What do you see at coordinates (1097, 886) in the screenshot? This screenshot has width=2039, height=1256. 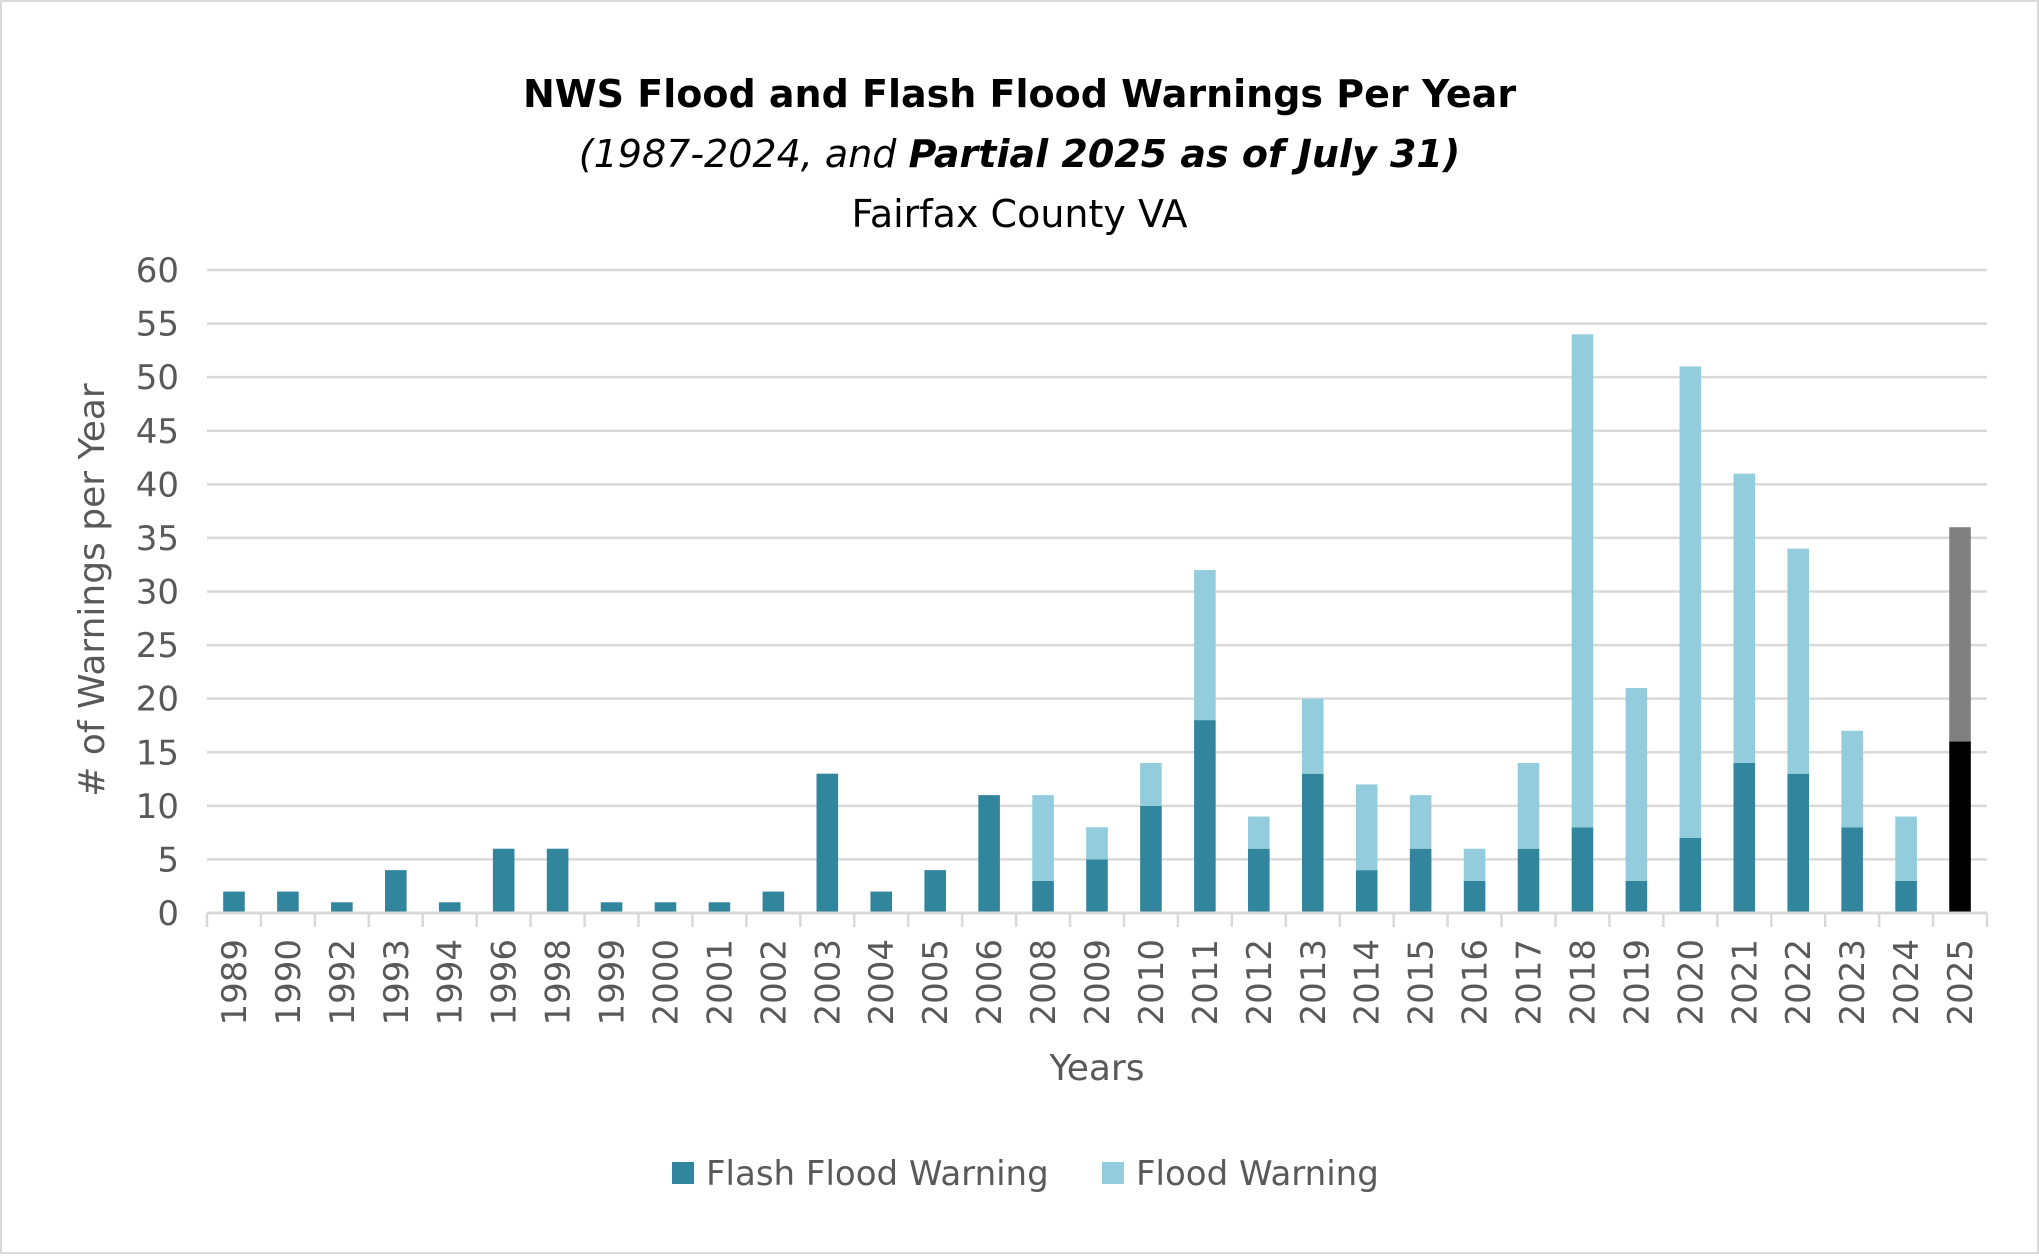 I see `bar-flash-flood-2009` at bounding box center [1097, 886].